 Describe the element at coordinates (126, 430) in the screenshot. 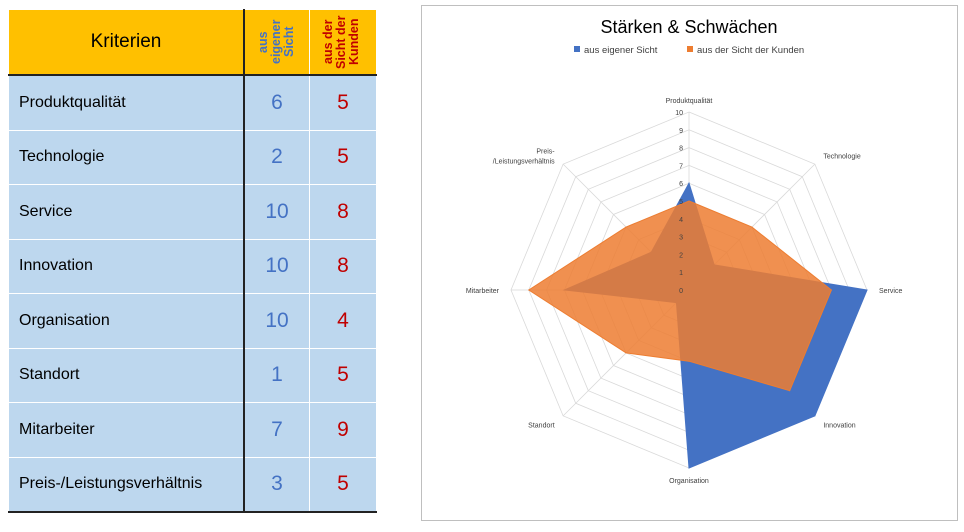

I see `criterion-name: Mitarbeiter` at that location.